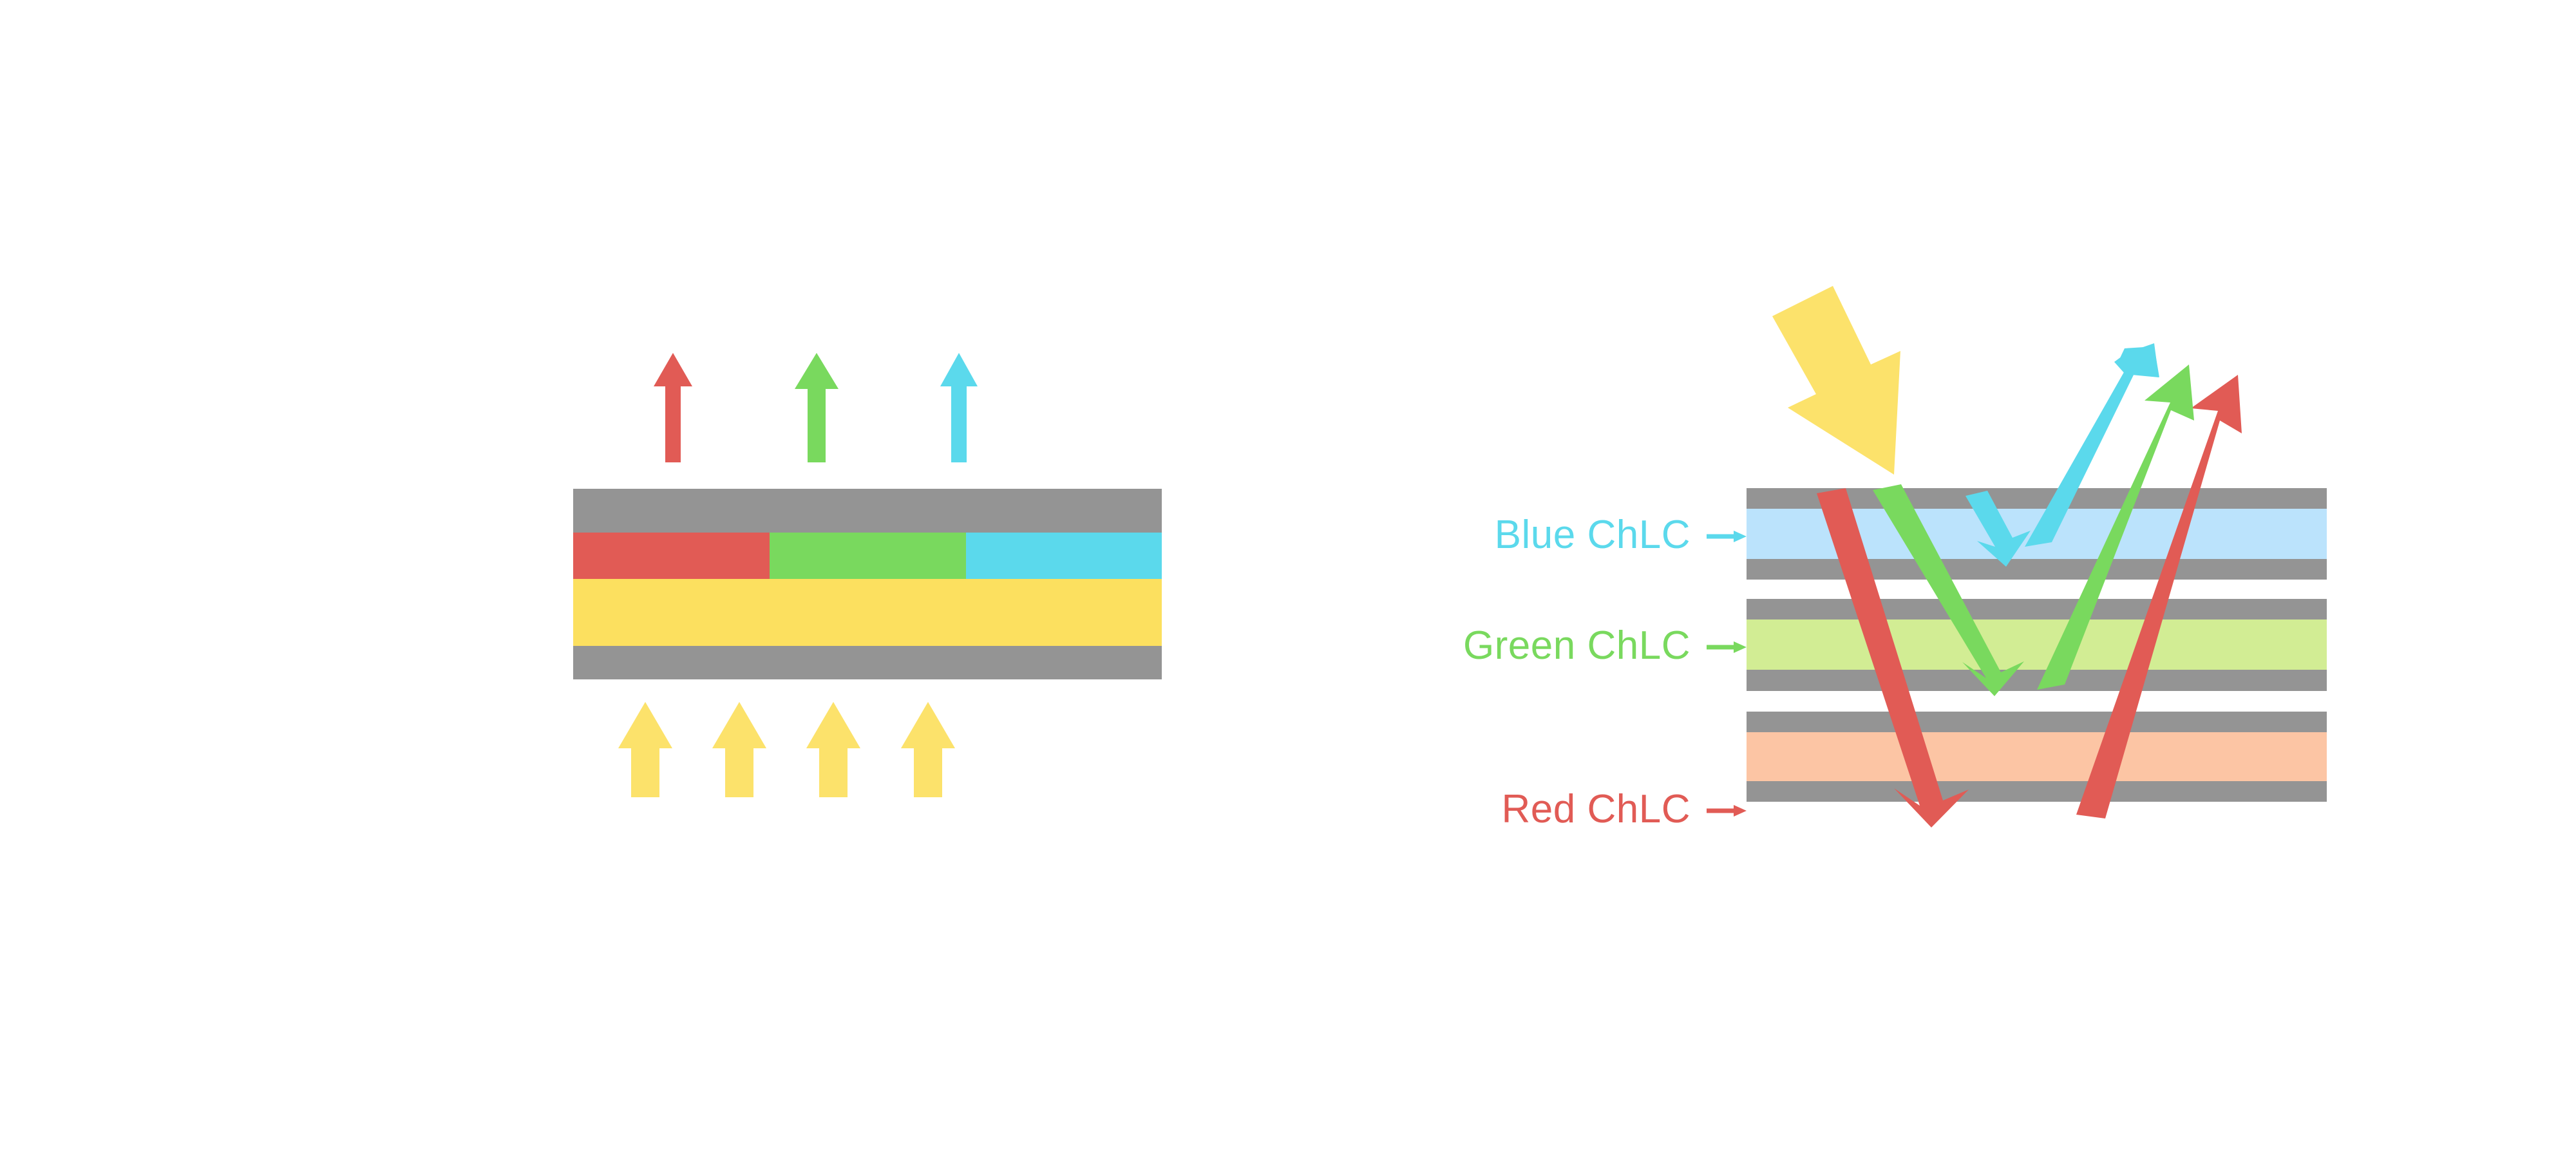 The height and width of the screenshot is (1154, 2576). I want to click on blue-reflected-ray, so click(2092, 446).